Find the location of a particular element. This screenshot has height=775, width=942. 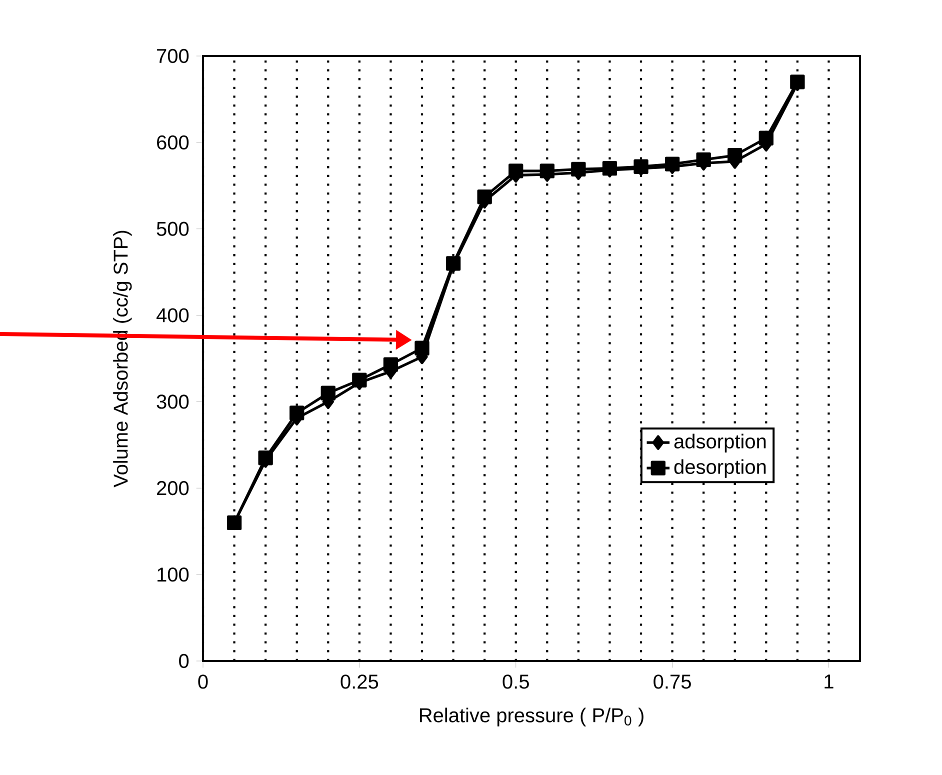

y-tick-label: 0 is located at coordinates (184, 661).